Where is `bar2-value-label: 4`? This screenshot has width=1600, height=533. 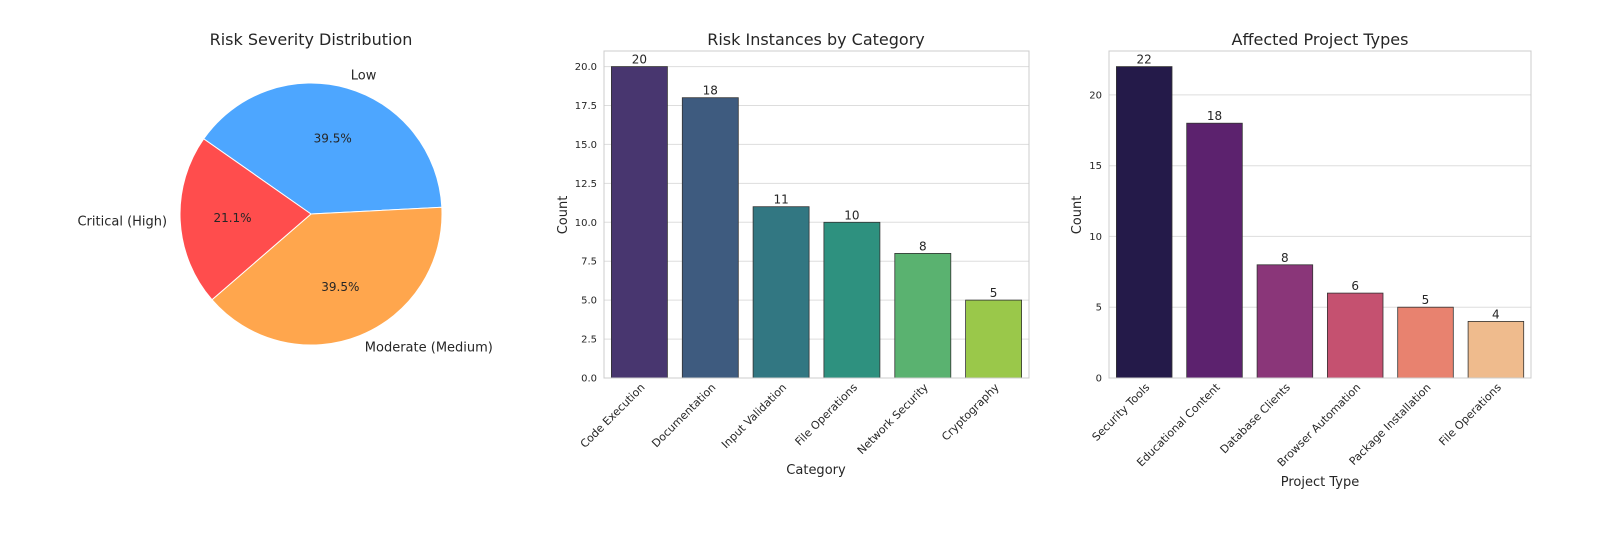
bar2-value-label: 4 is located at coordinates (1496, 314).